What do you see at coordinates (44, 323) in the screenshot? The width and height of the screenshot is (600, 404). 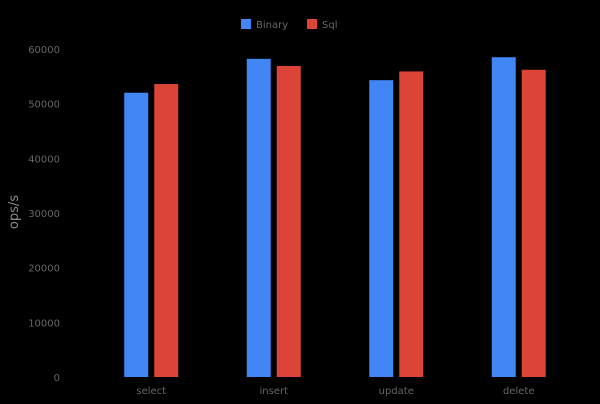 I see `y-tick-label: 10000` at bounding box center [44, 323].